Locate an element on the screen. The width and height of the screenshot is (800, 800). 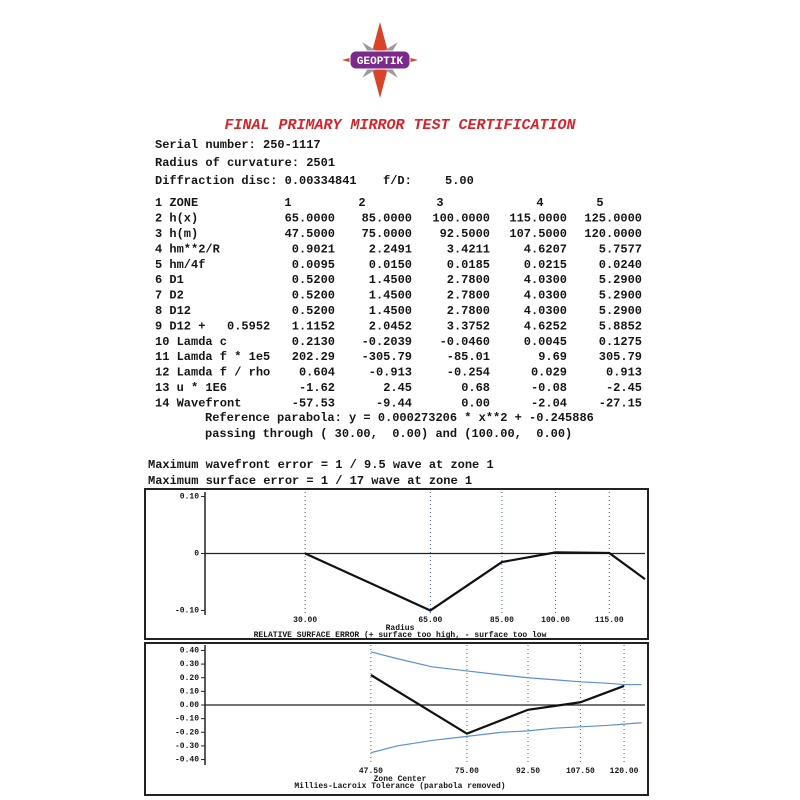
column-header: 3 is located at coordinates (439, 203).